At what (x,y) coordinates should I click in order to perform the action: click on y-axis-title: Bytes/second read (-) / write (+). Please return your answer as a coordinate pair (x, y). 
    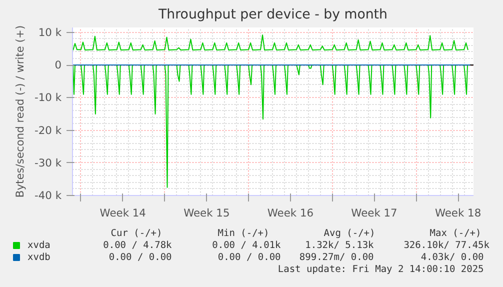
    Looking at the image, I should click on (20, 111).